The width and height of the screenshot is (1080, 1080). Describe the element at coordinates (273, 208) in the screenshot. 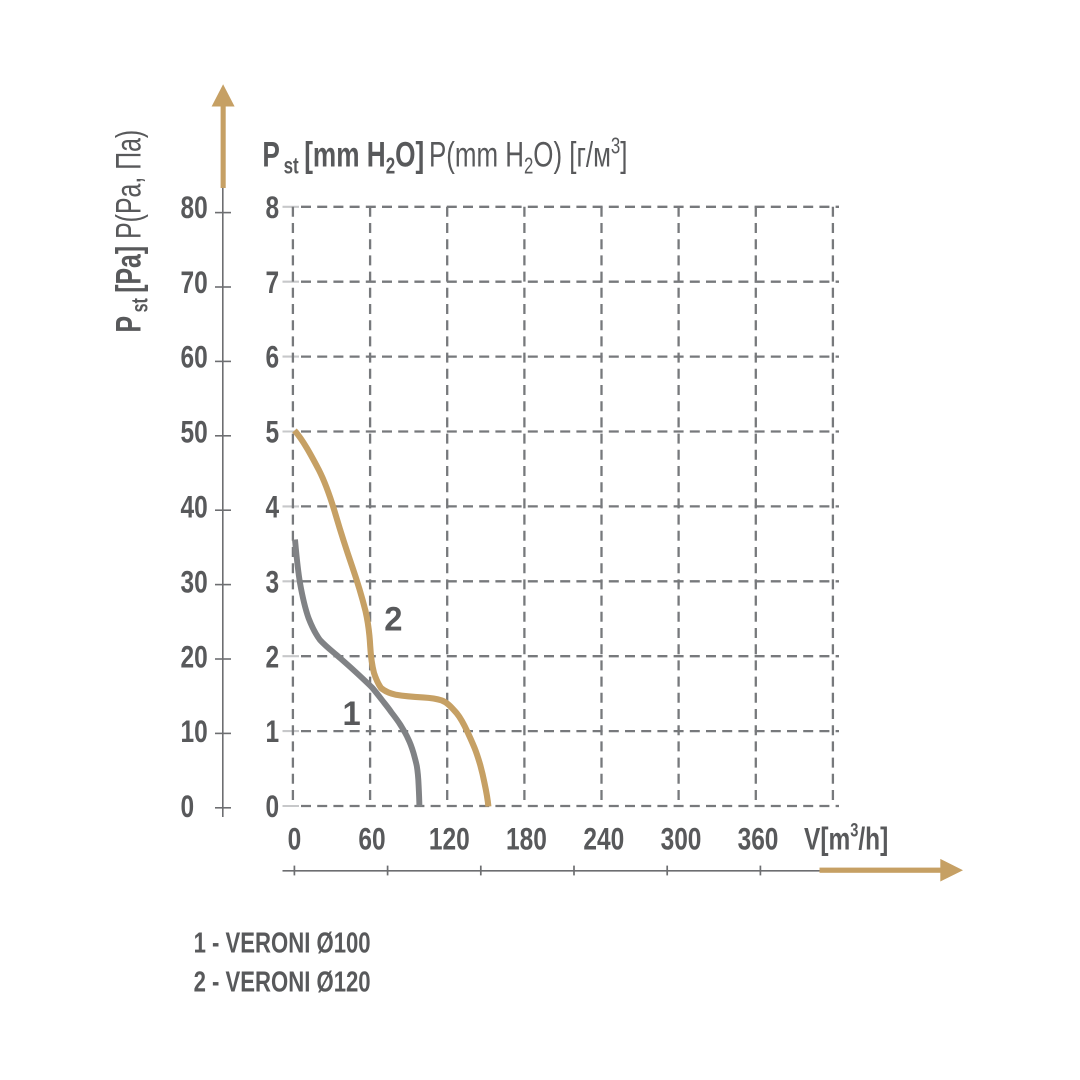

I see `svg-text: 8` at that location.